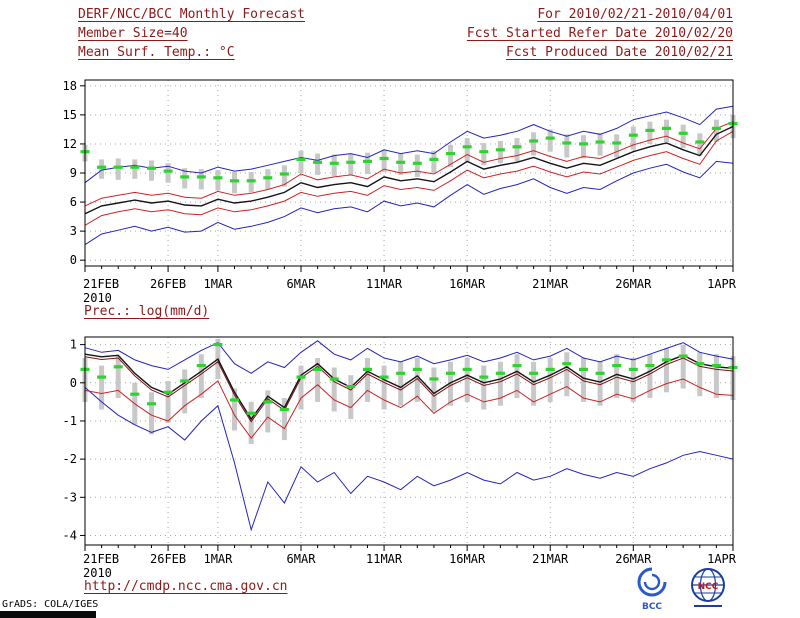  I want to click on member-size-label: Member Size=40, so click(133, 33).